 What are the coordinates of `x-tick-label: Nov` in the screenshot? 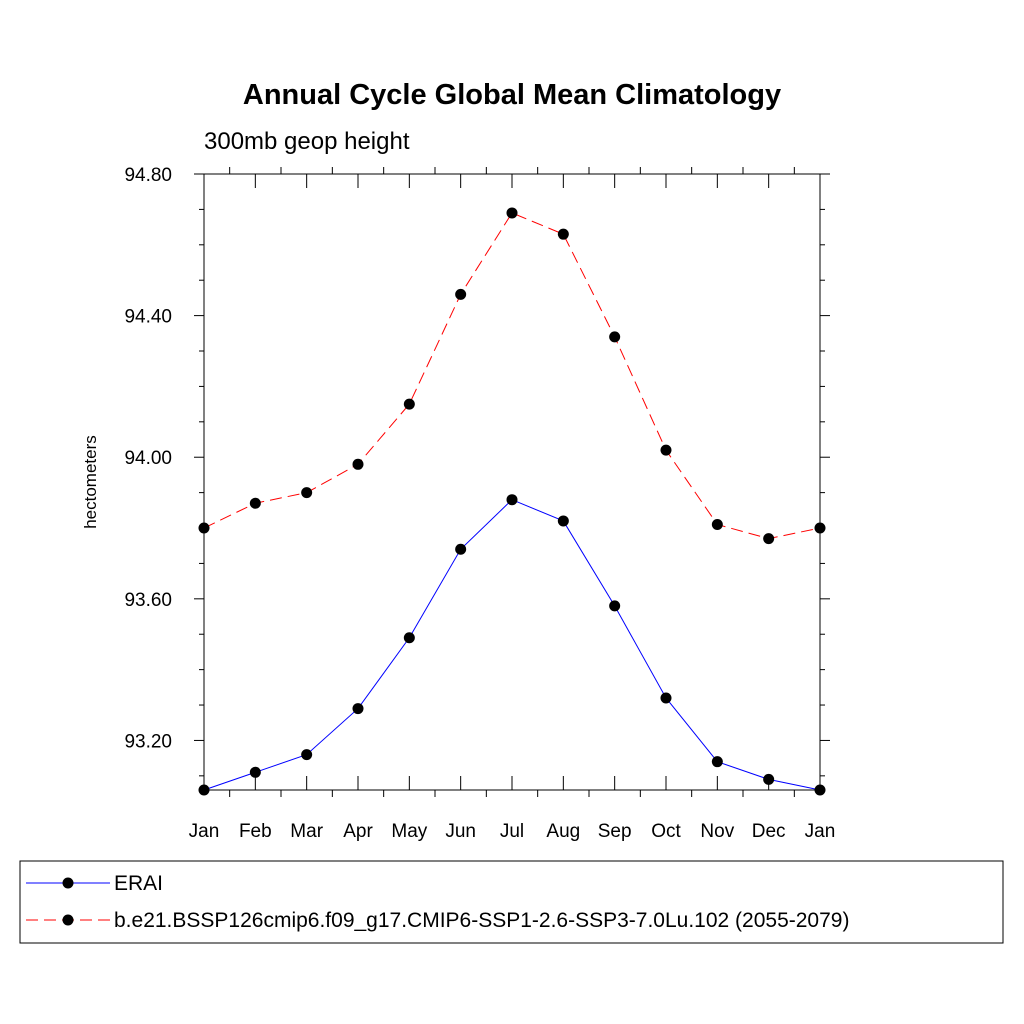 It's located at (717, 831).